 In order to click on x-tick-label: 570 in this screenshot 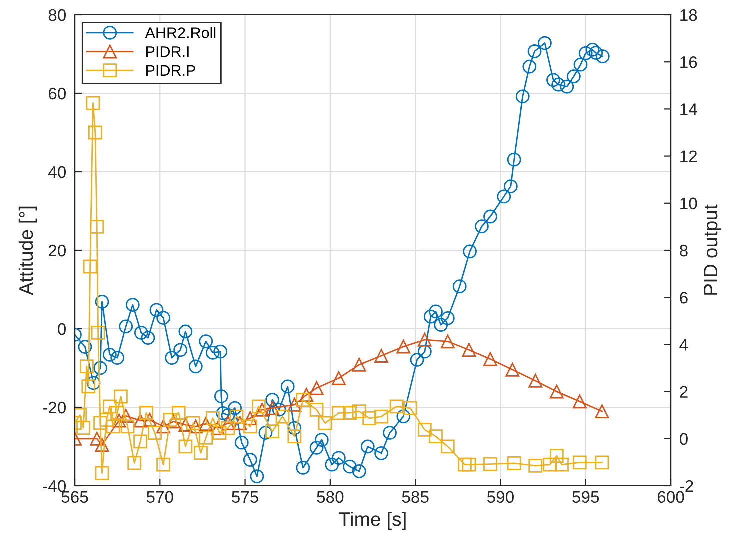, I will do `click(160, 497)`.